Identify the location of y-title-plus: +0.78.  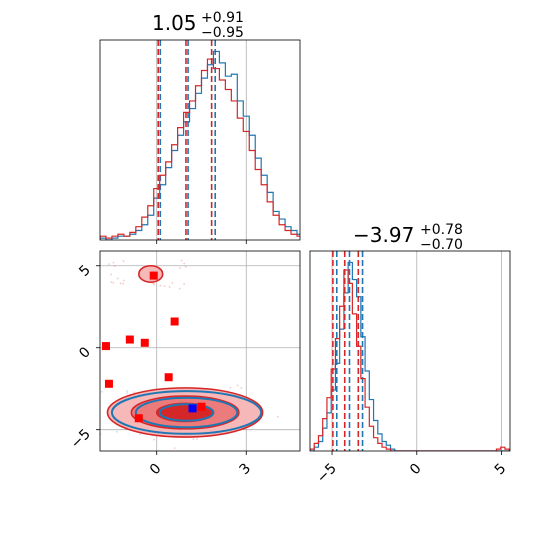
(441, 230).